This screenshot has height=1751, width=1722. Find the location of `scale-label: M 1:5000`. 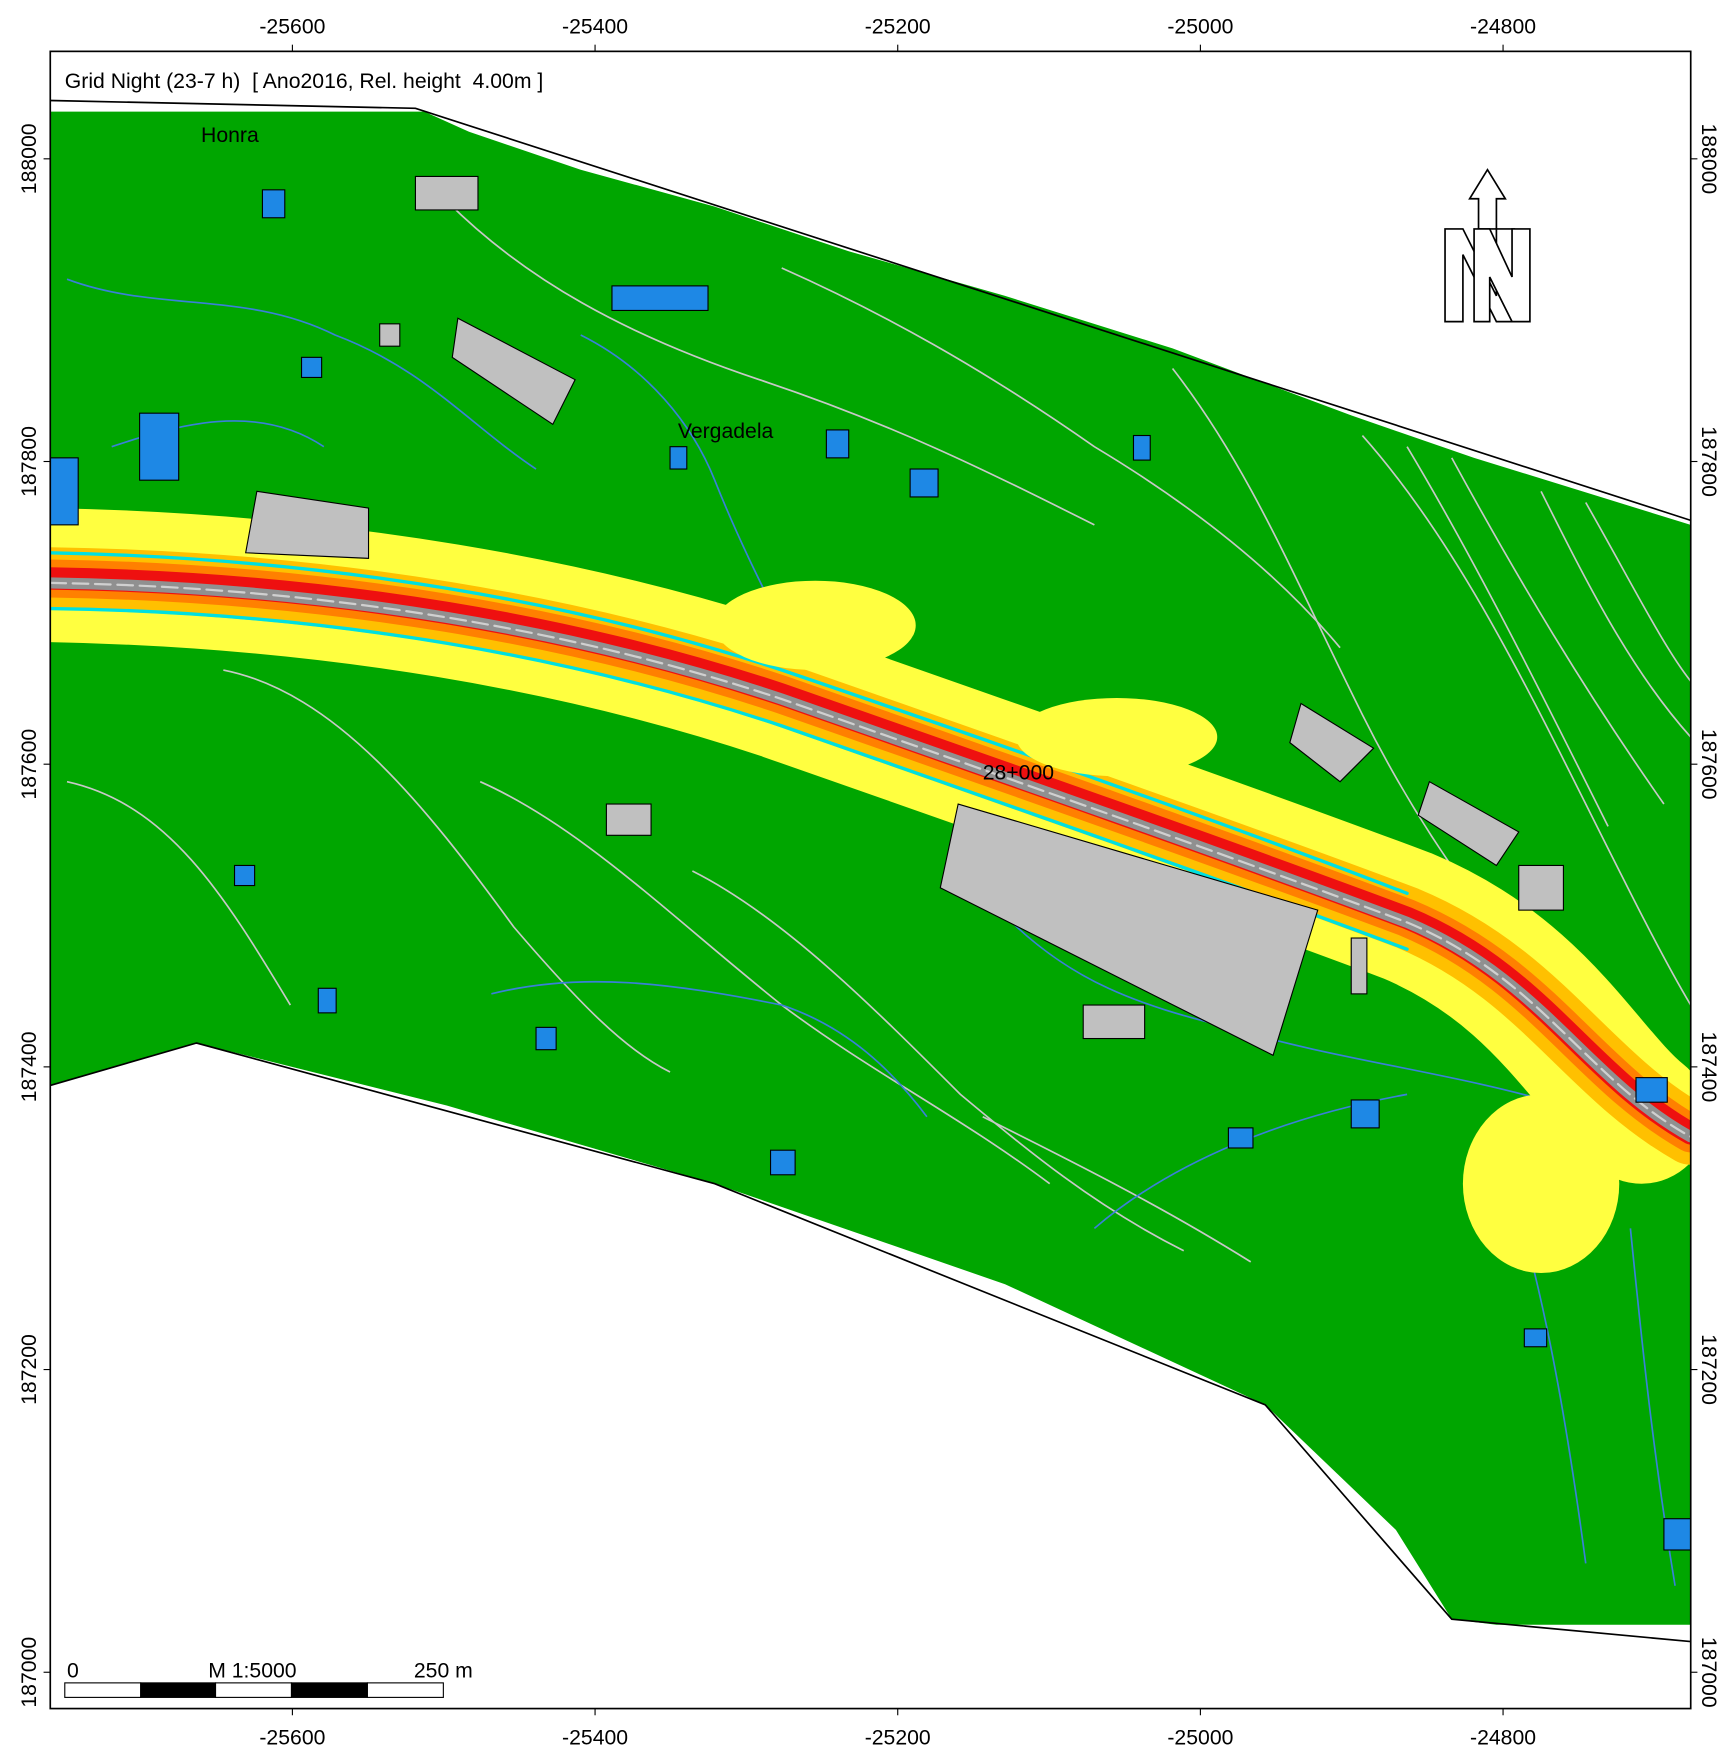

scale-label: M 1:5000 is located at coordinates (252, 1670).